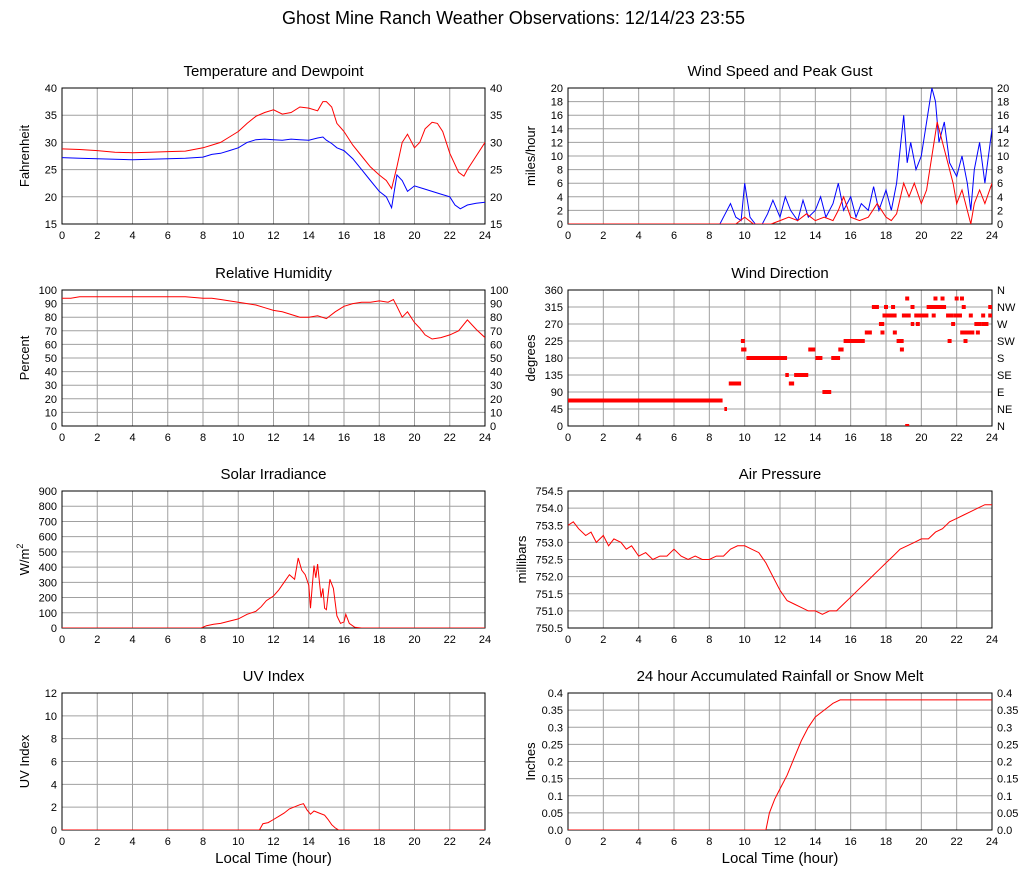 The width and height of the screenshot is (1027, 878). Describe the element at coordinates (557, 157) in the screenshot. I see `y-tick-label: 10` at that location.